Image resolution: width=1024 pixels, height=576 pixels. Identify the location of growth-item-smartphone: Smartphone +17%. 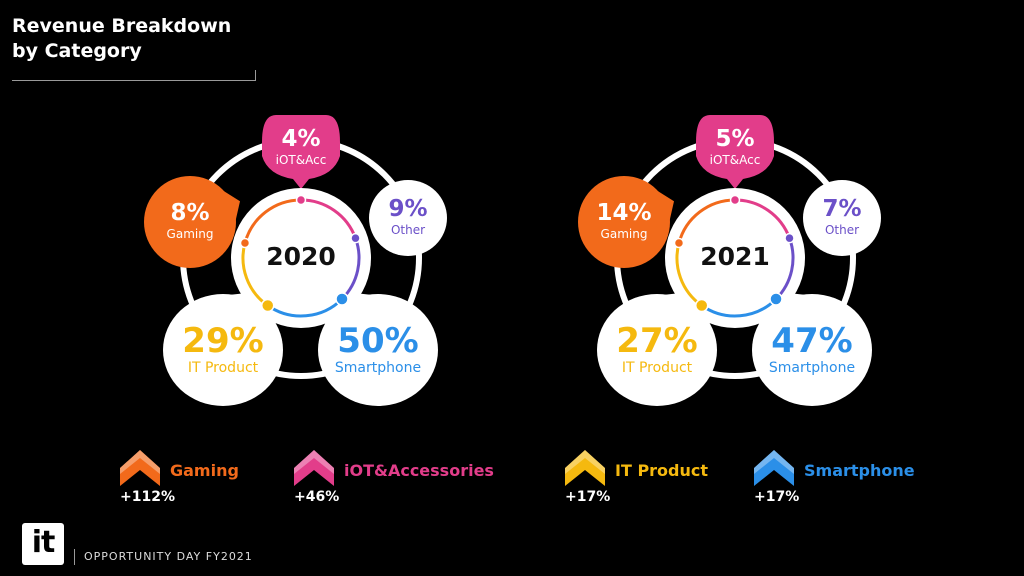
(852, 480).